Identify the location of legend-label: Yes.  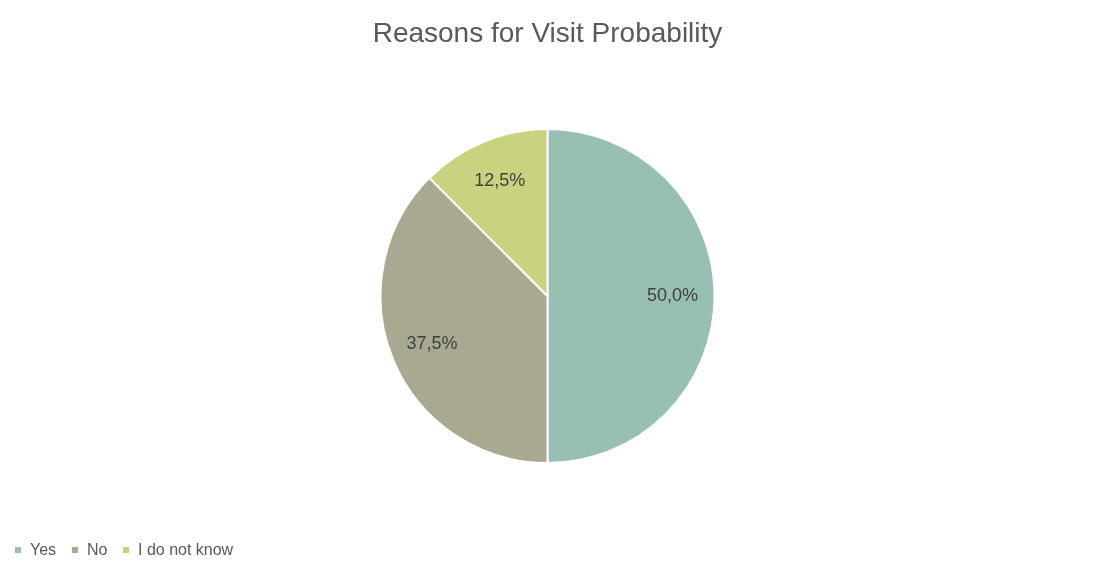
(43, 549).